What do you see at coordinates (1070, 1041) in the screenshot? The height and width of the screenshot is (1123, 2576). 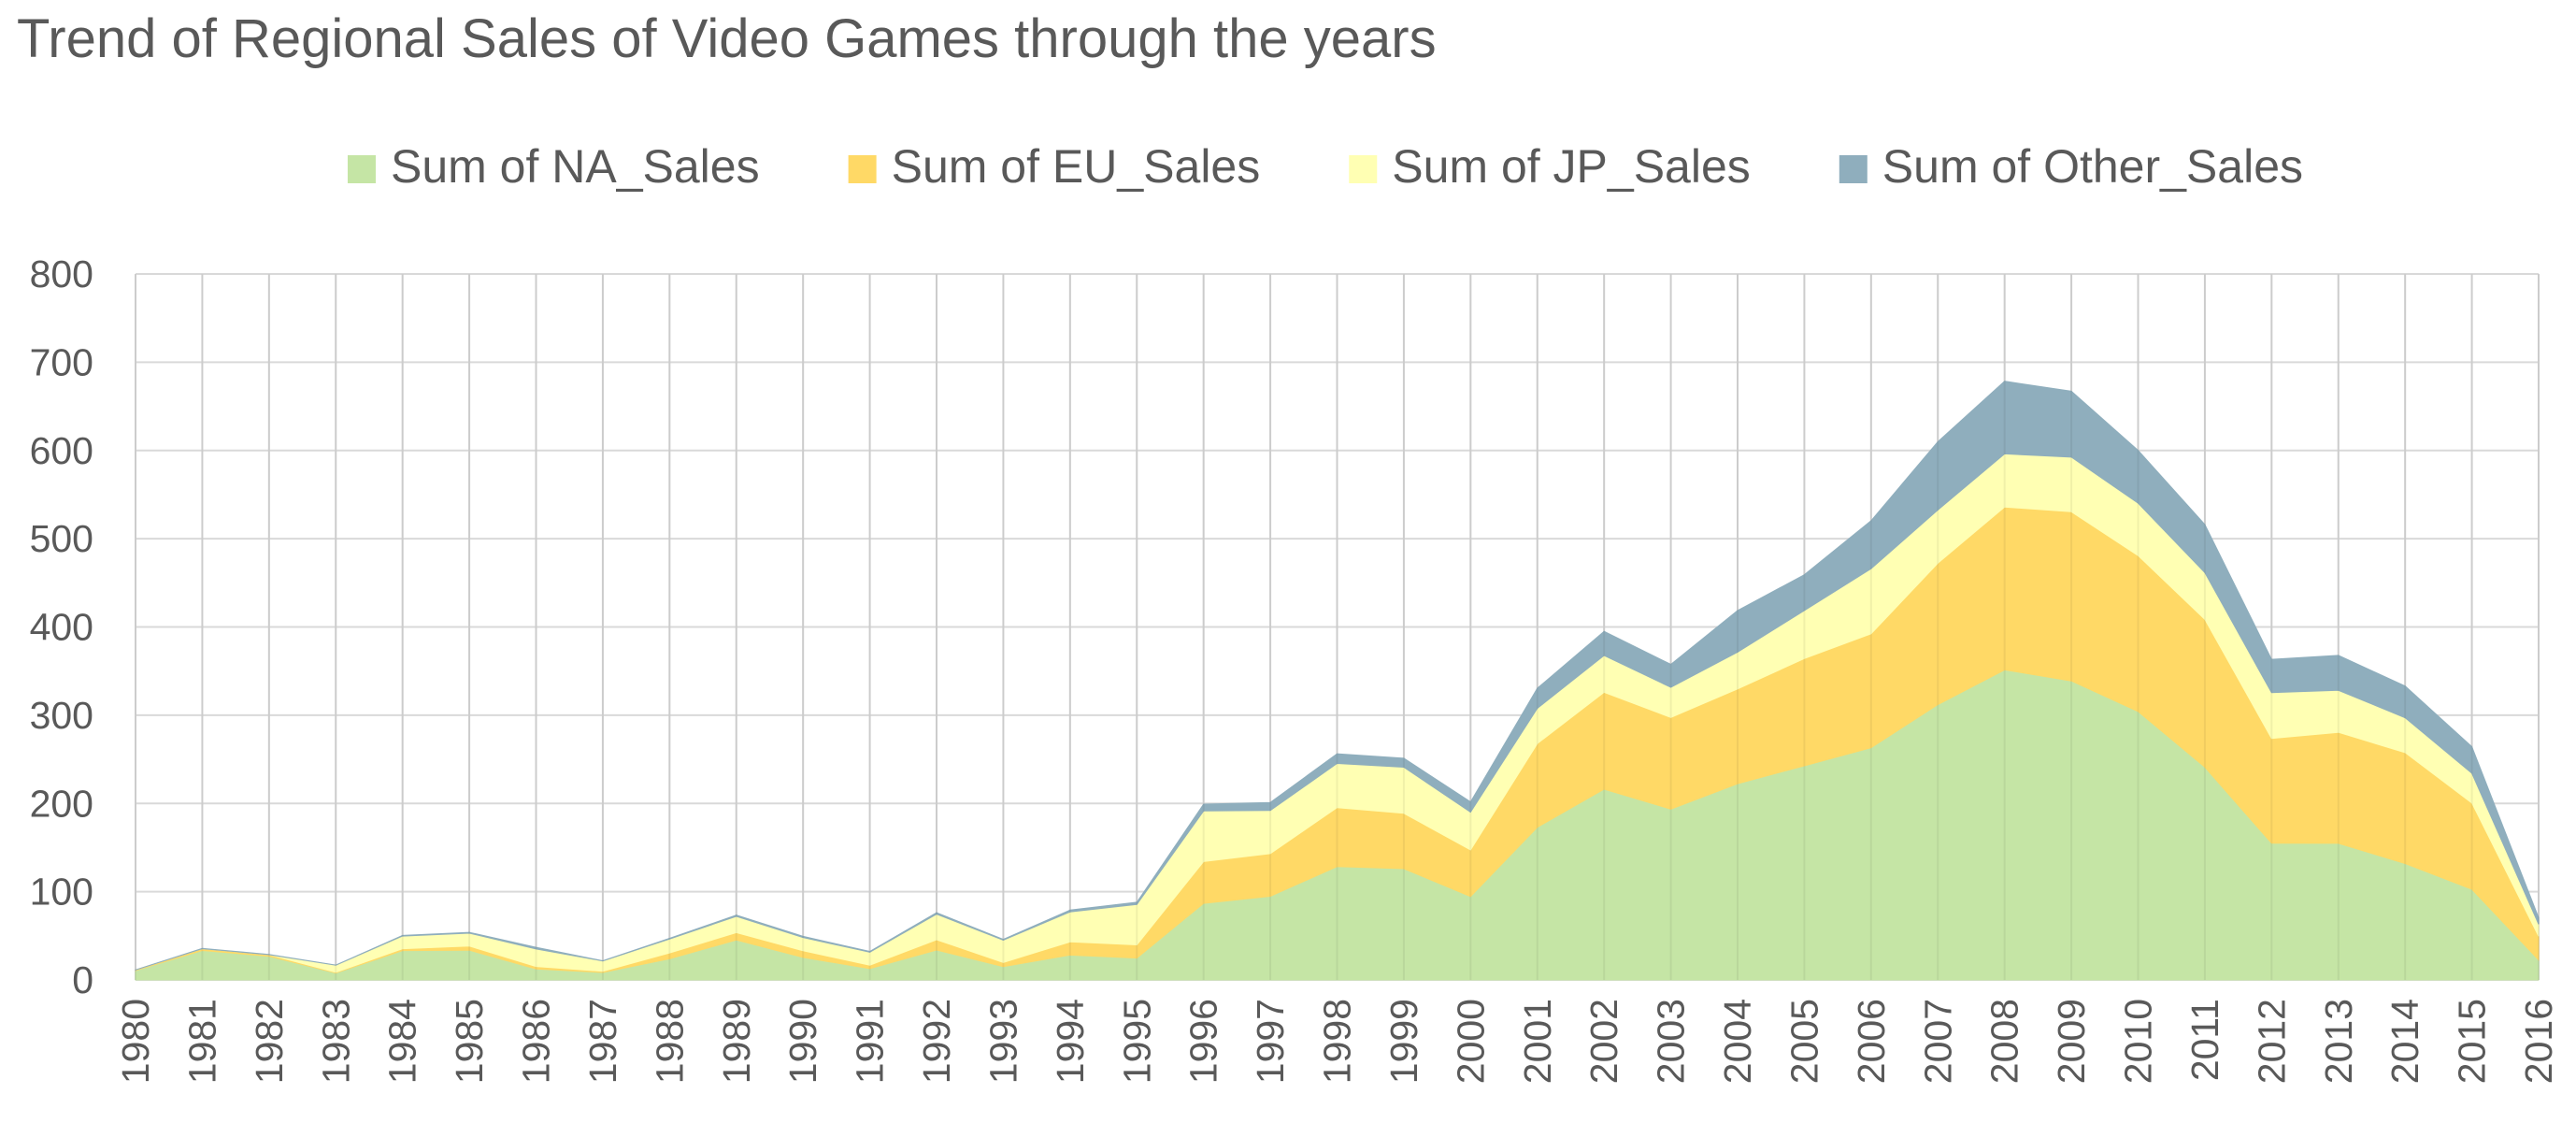 I see `x-tick-label: 1994` at bounding box center [1070, 1041].